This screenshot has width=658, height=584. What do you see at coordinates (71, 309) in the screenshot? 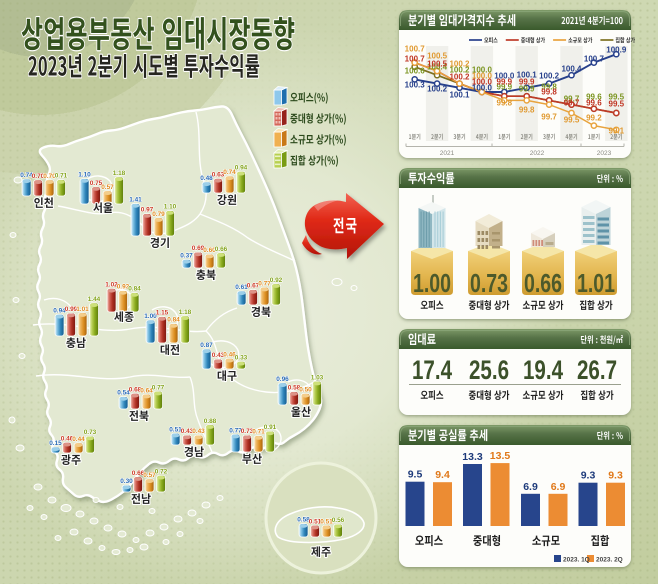
I see `svg-text: 0.99` at bounding box center [71, 309].